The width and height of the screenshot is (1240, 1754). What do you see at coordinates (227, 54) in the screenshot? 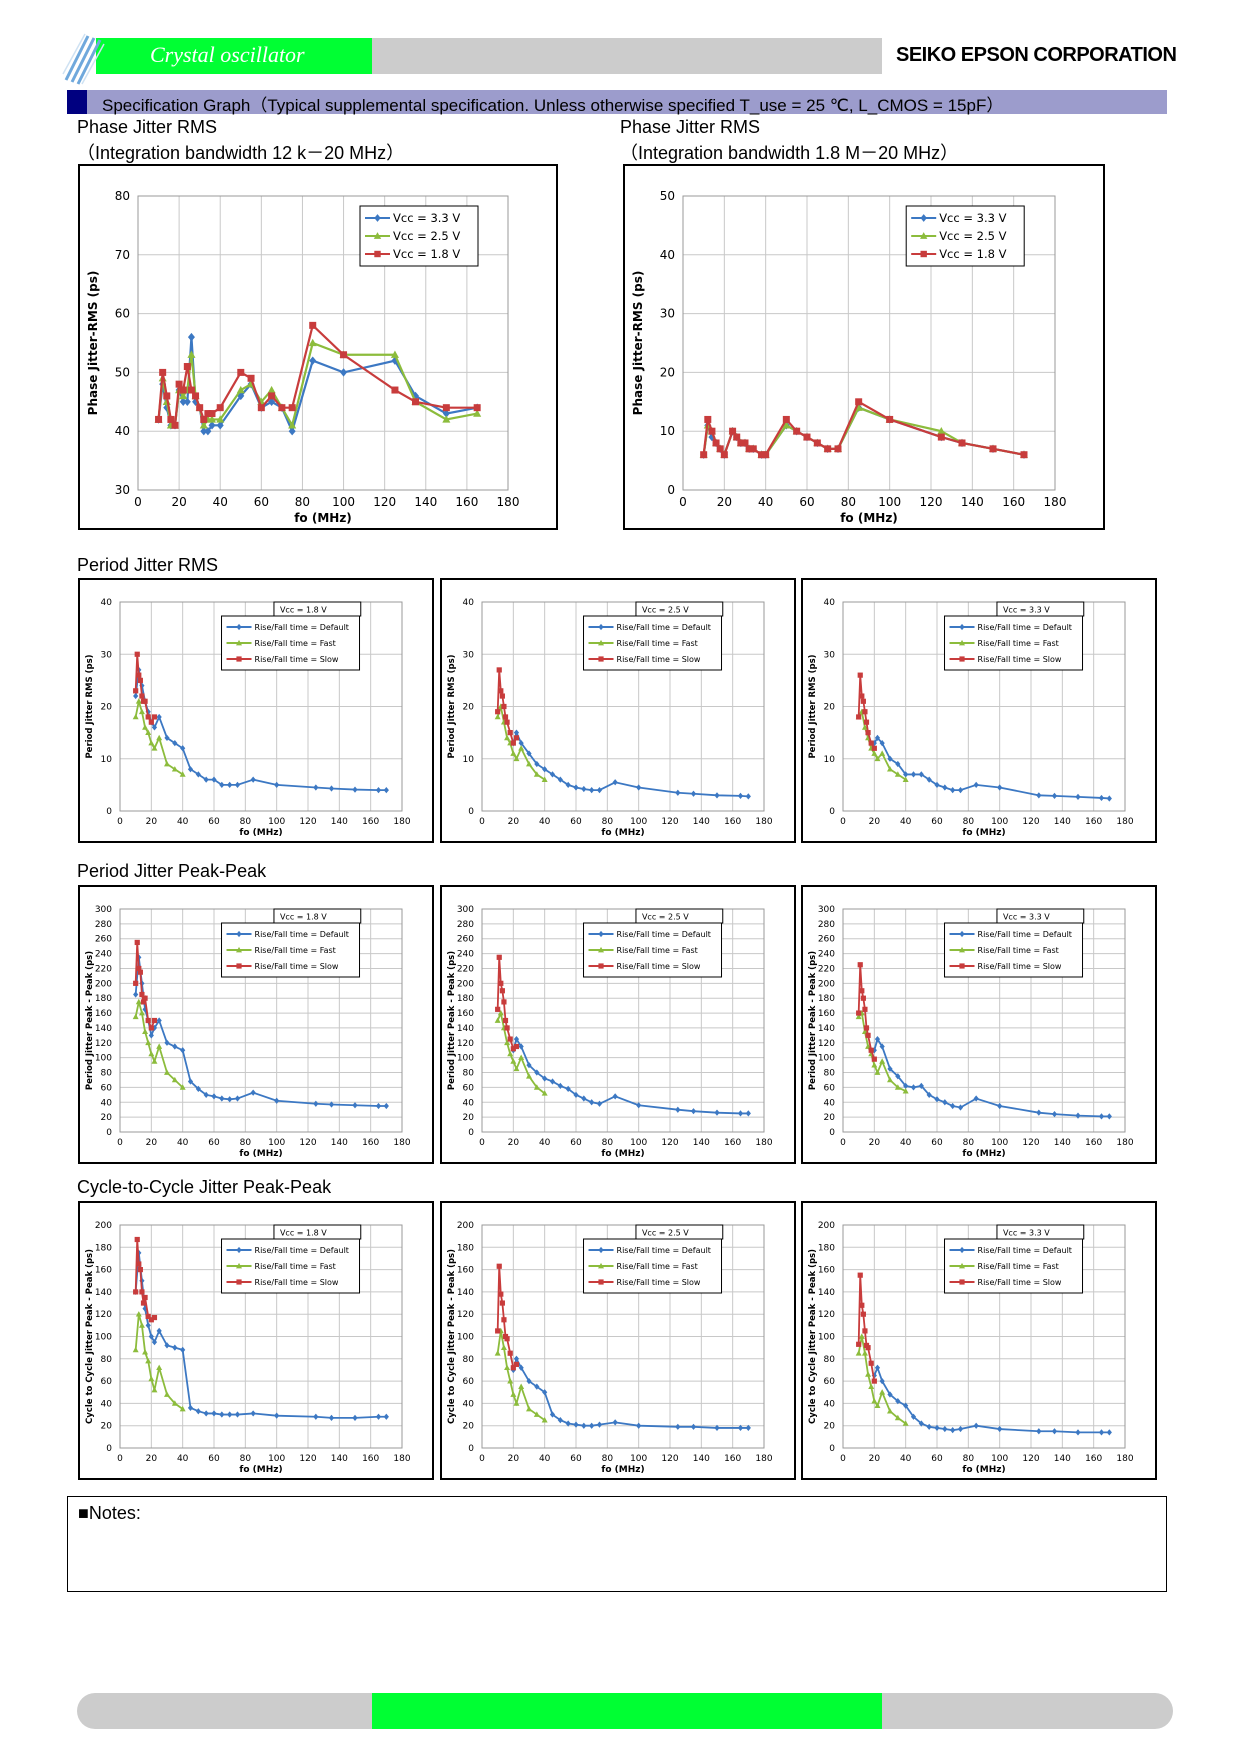
I see `header-title: Crystal oscillator` at bounding box center [227, 54].